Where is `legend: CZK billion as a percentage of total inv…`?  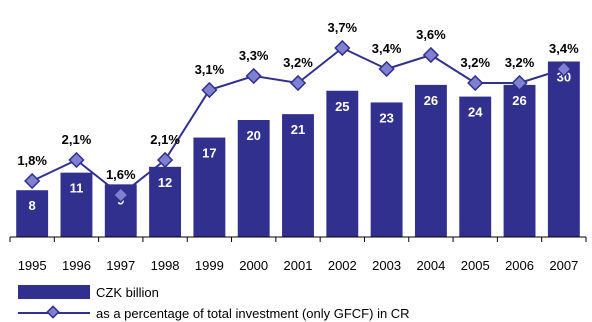 legend: CZK billion as a percentage of total inv… is located at coordinates (214, 303).